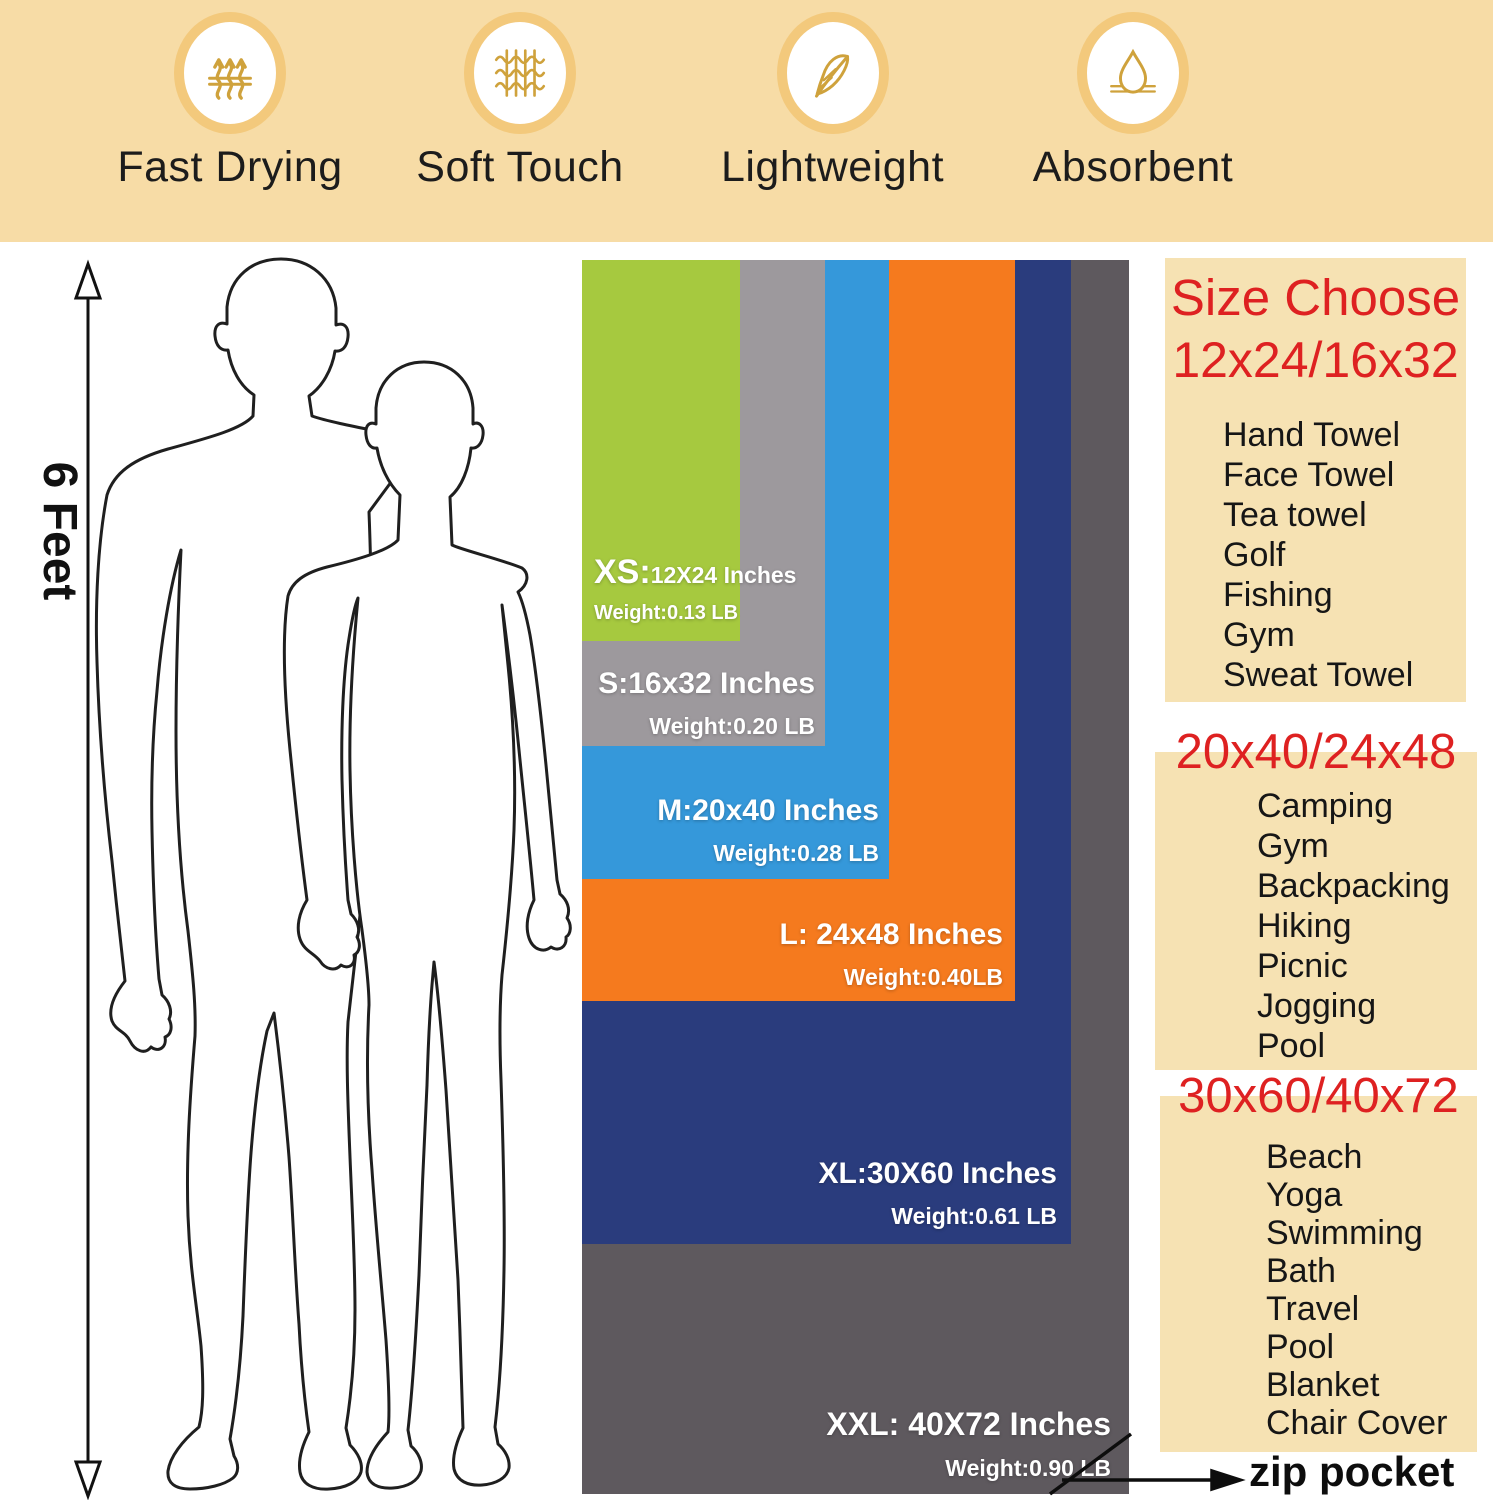 The width and height of the screenshot is (1493, 1500). Describe the element at coordinates (1315, 297) in the screenshot. I see `panel-title: Size Choose` at that location.